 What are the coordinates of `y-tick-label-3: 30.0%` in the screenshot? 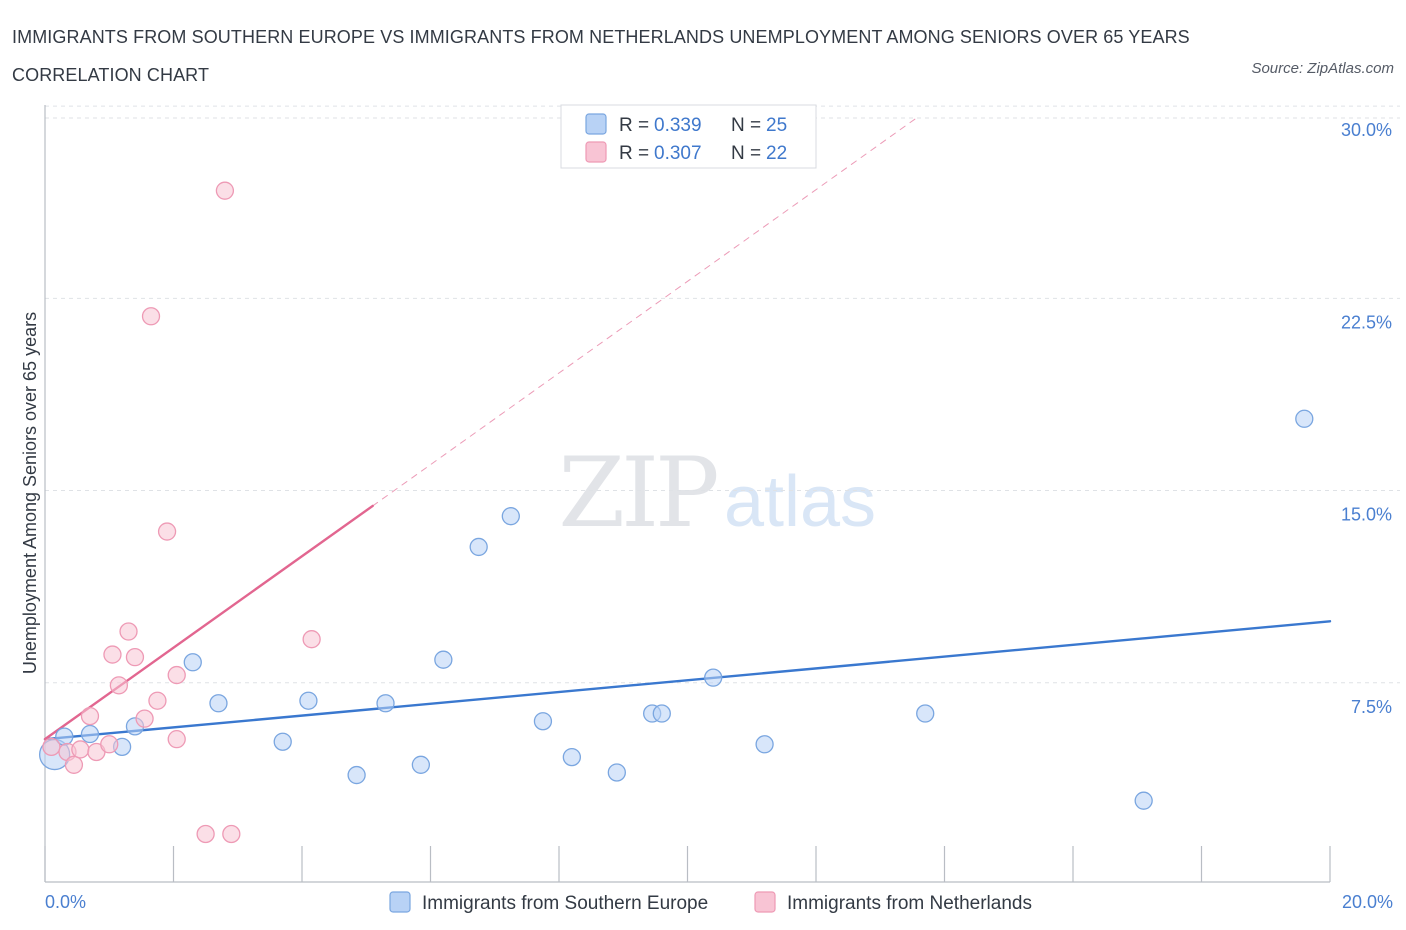 It's located at (1366, 130).